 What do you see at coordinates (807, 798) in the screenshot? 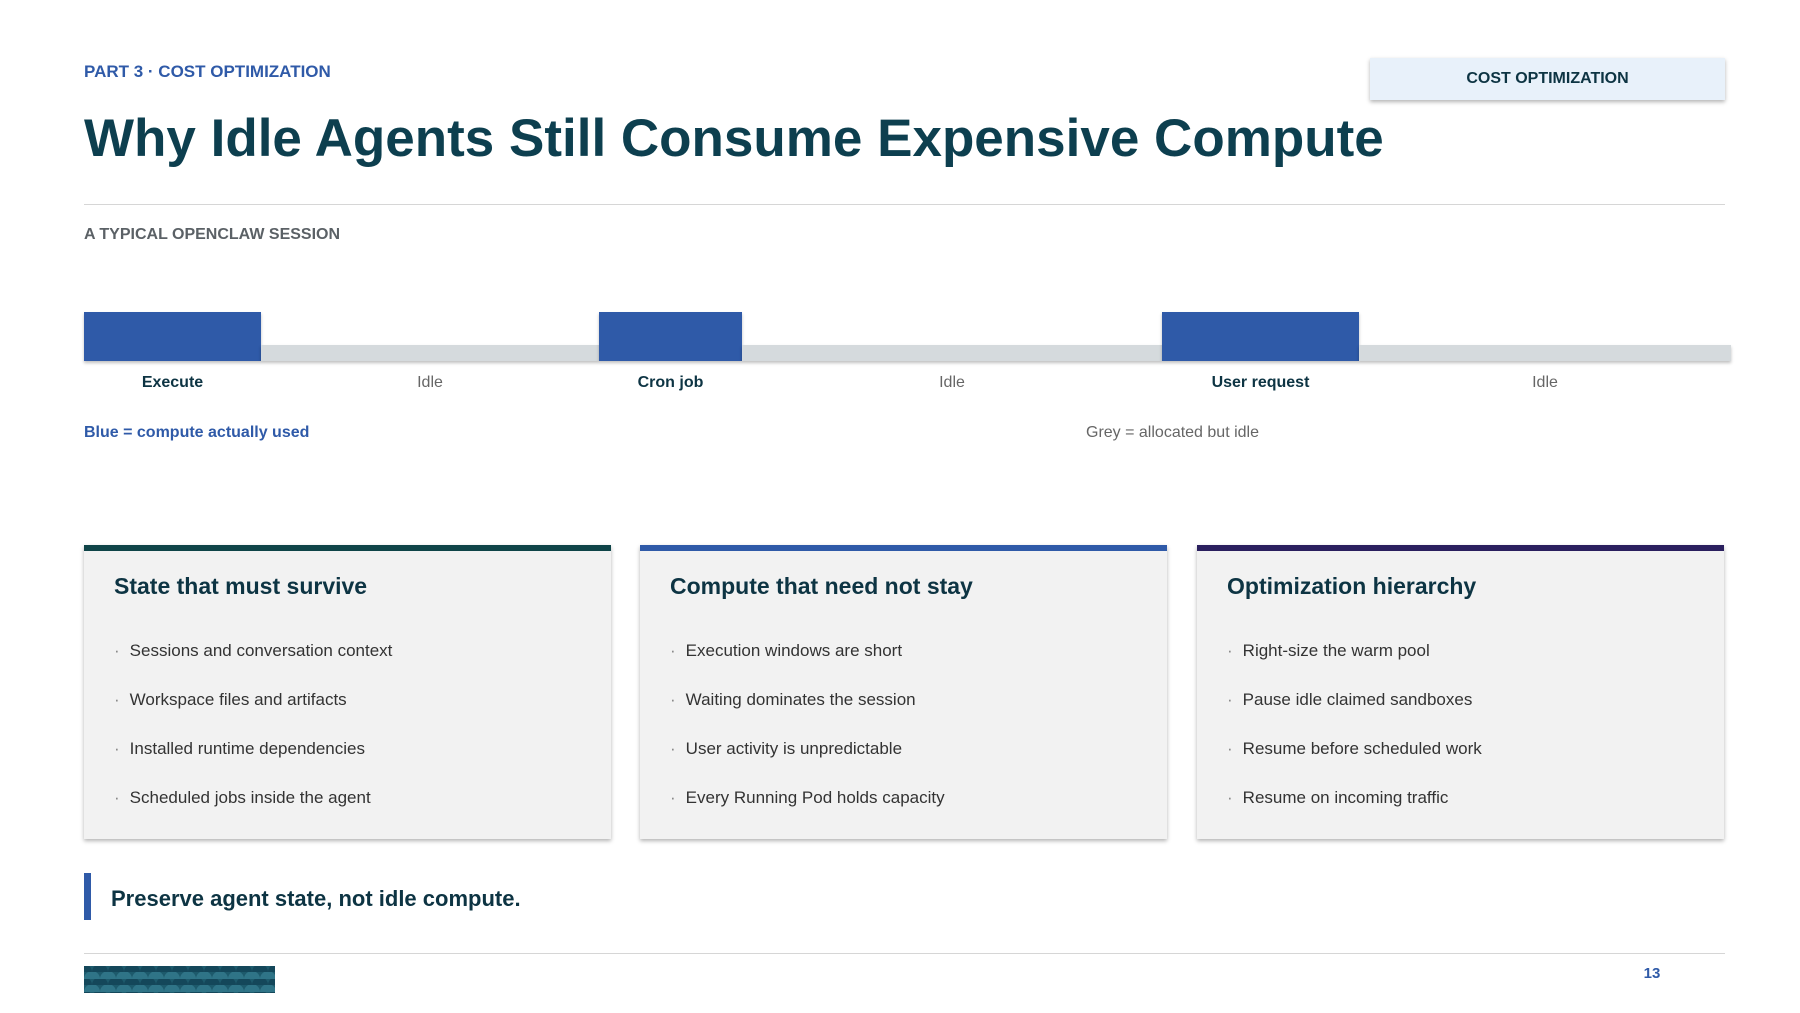
I see `card-item: Every Running Pod holds capacity` at bounding box center [807, 798].